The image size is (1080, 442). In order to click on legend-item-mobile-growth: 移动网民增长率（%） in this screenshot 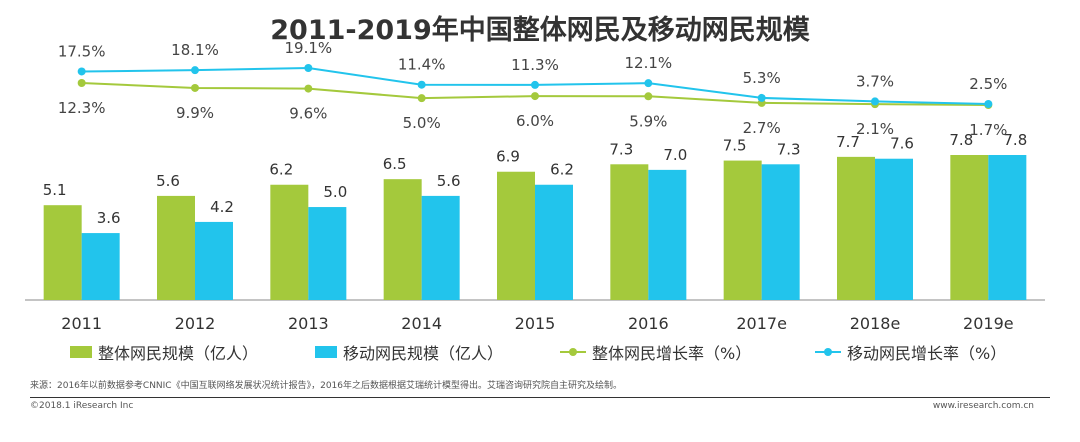, I will do `click(910, 352)`.